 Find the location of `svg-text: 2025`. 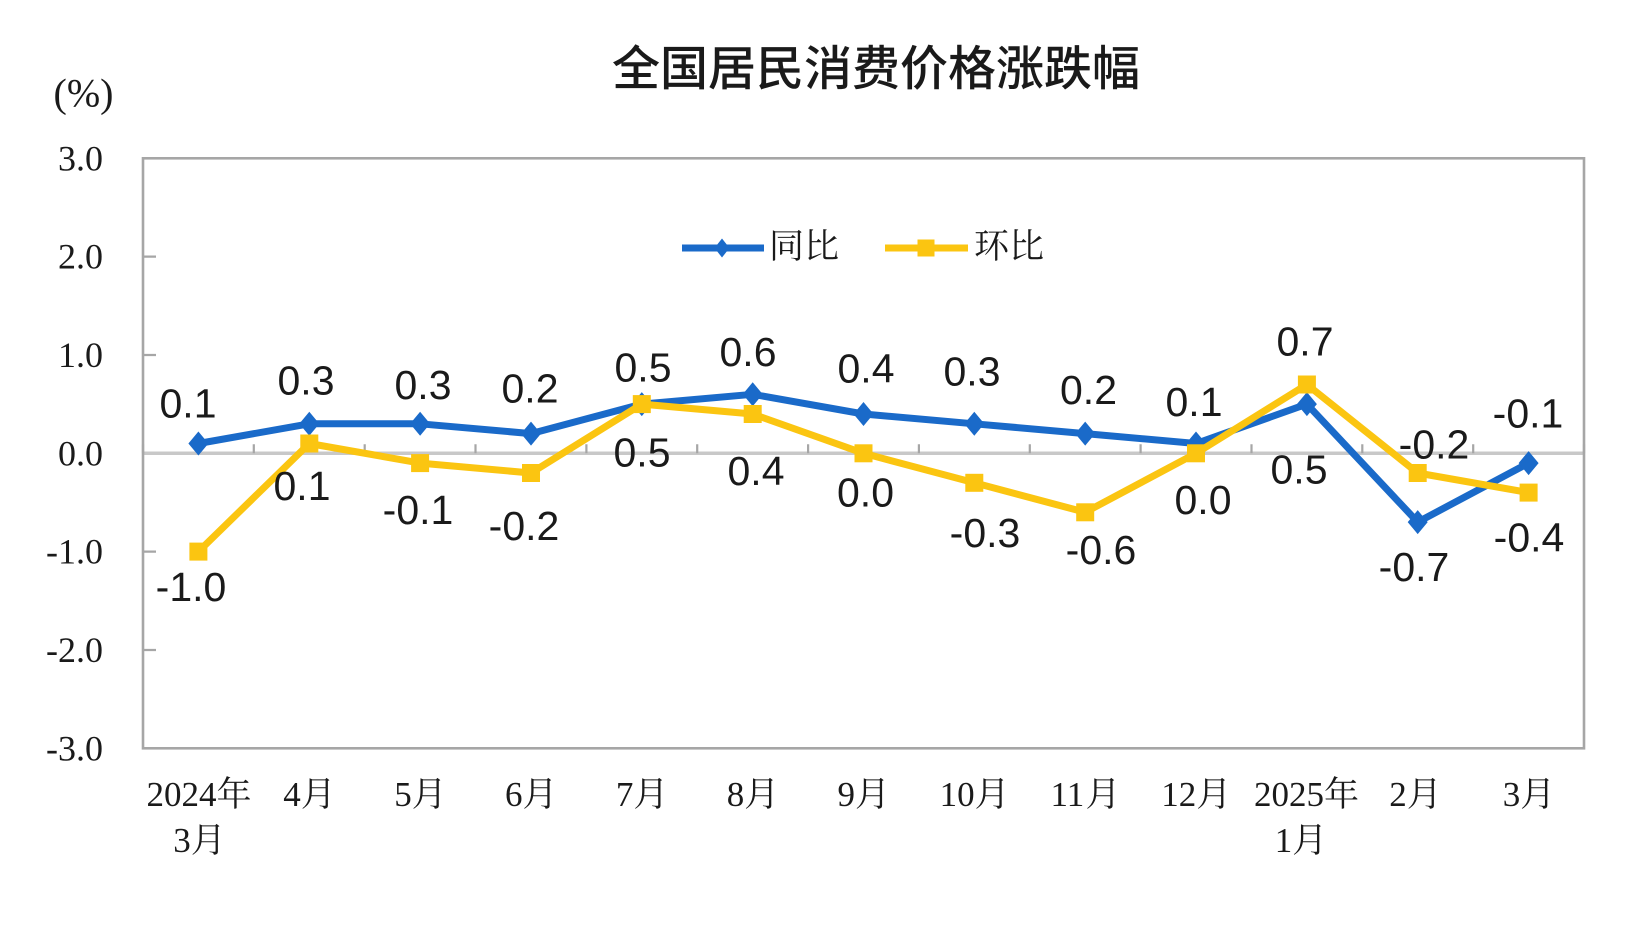

svg-text: 2025 is located at coordinates (1289, 794).